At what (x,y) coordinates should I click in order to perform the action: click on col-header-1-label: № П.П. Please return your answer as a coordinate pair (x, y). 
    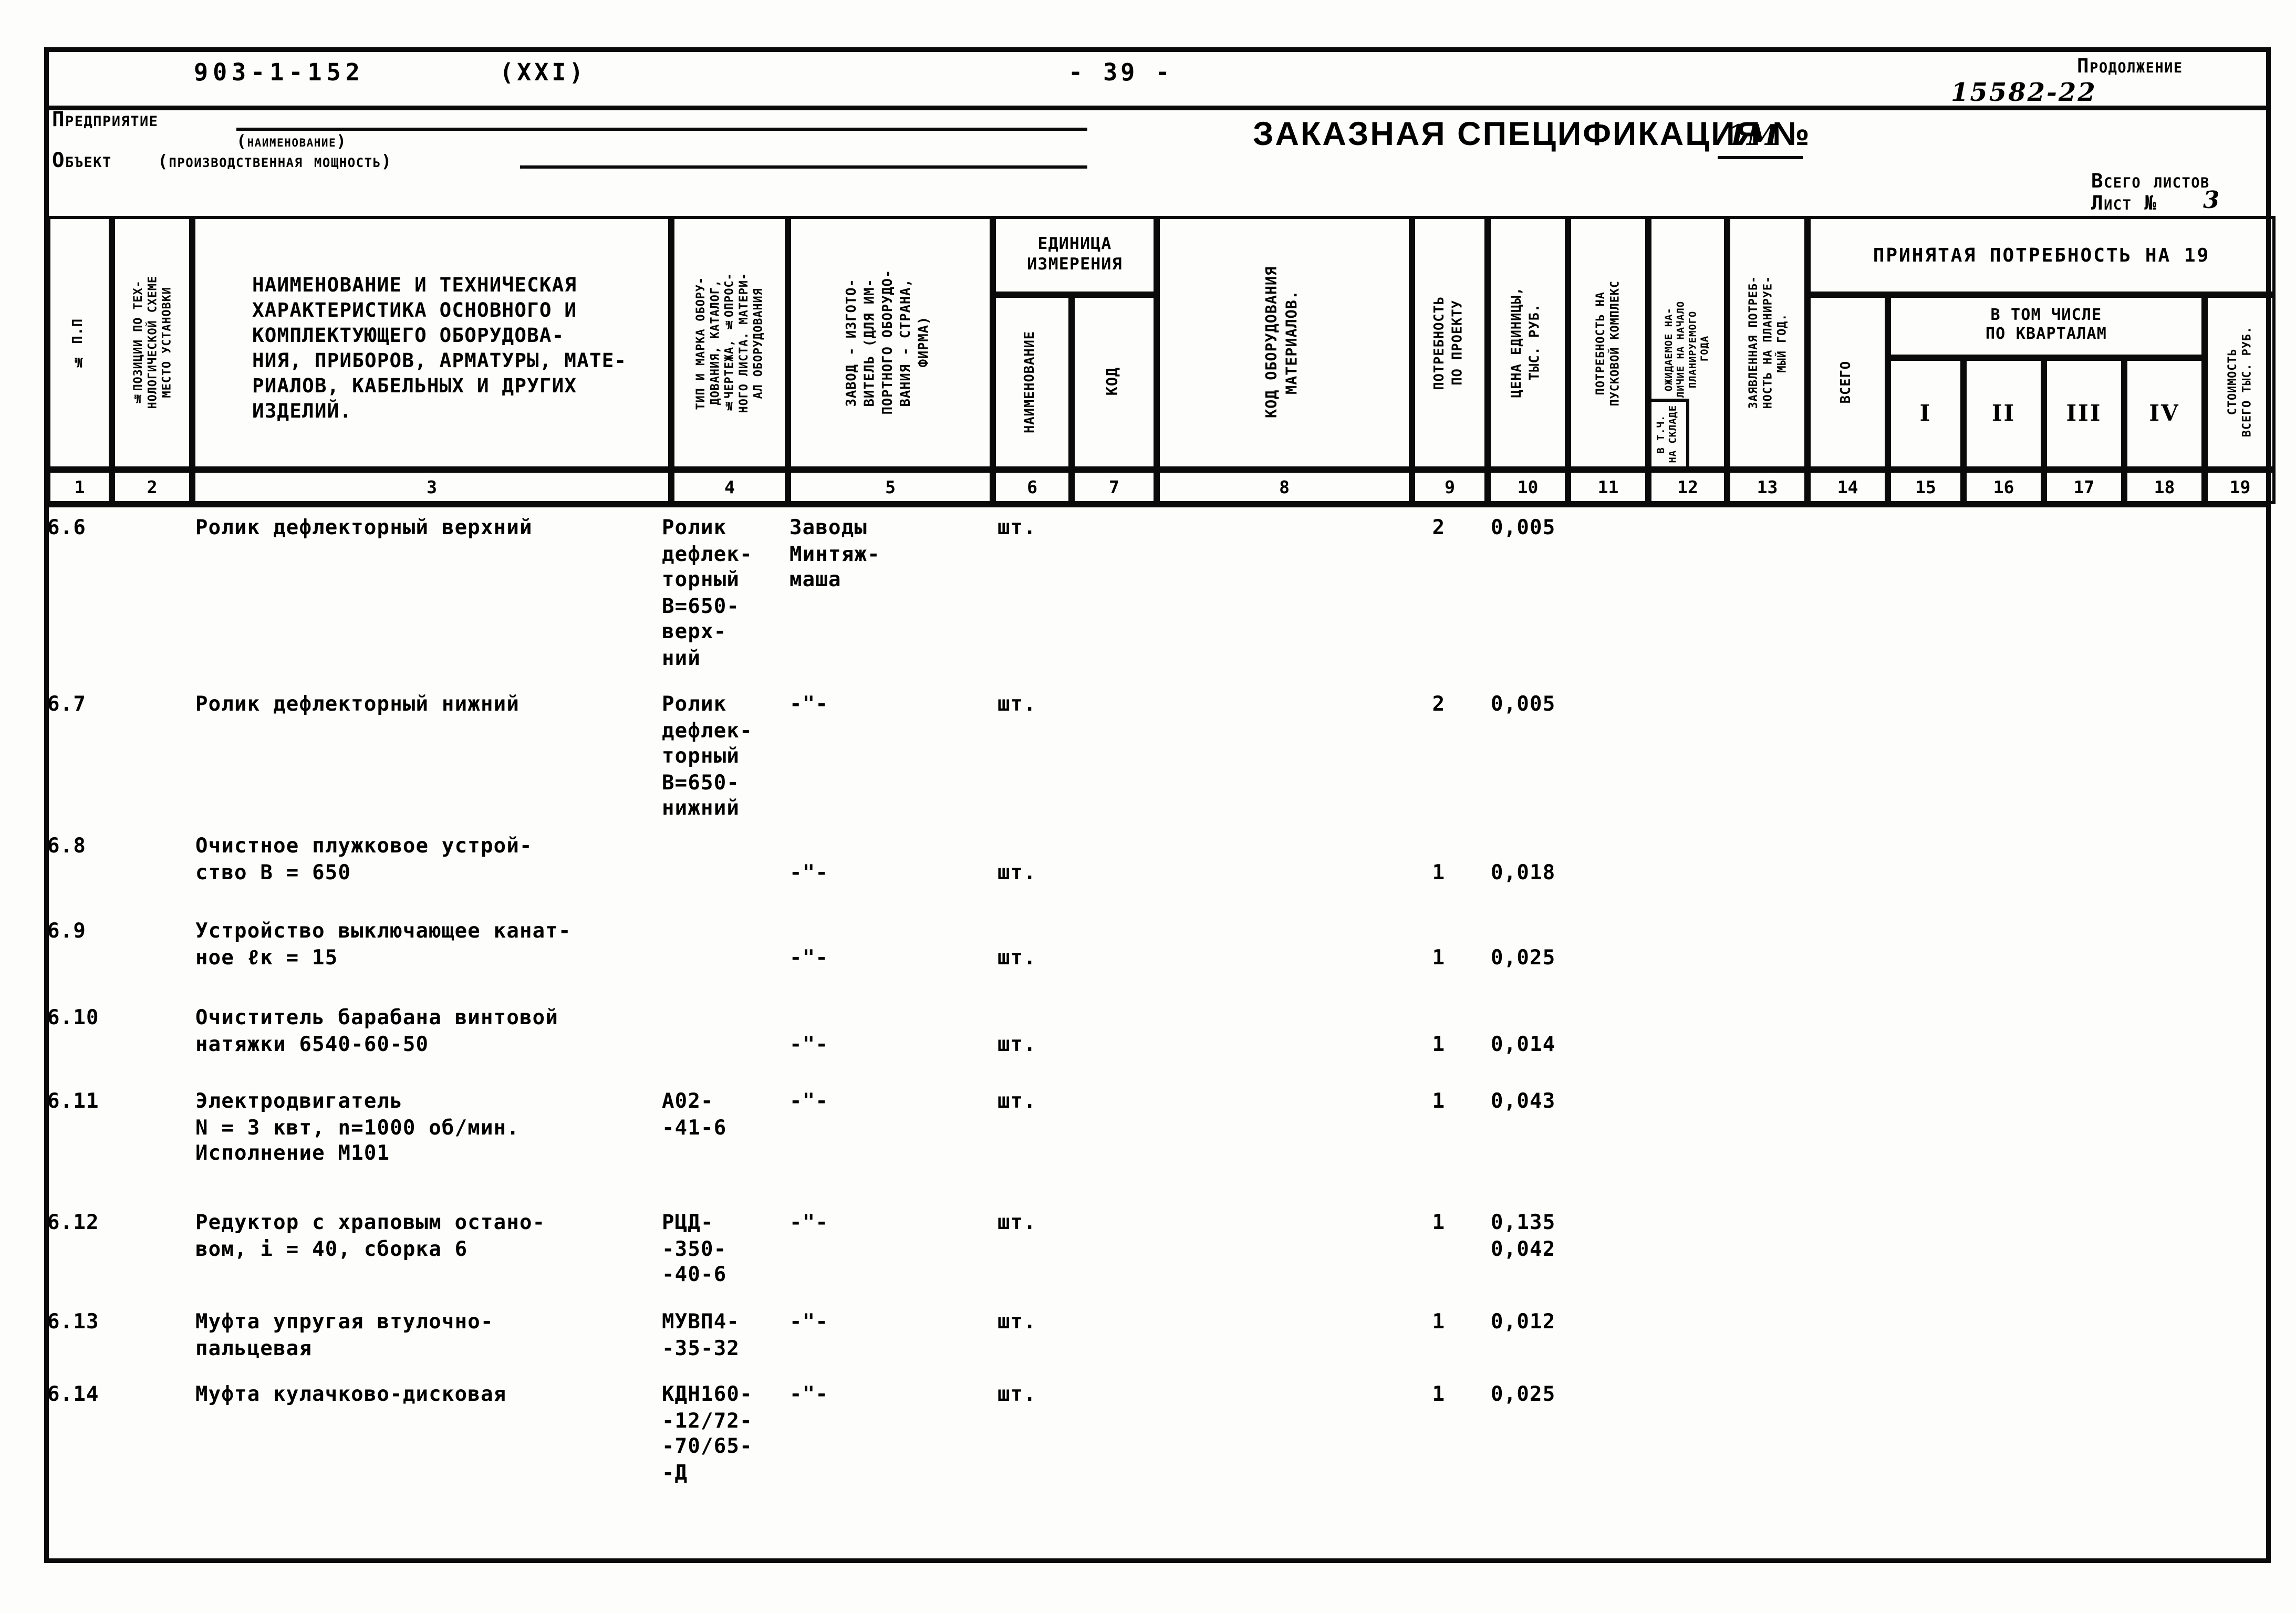
    Looking at the image, I should click on (78, 342).